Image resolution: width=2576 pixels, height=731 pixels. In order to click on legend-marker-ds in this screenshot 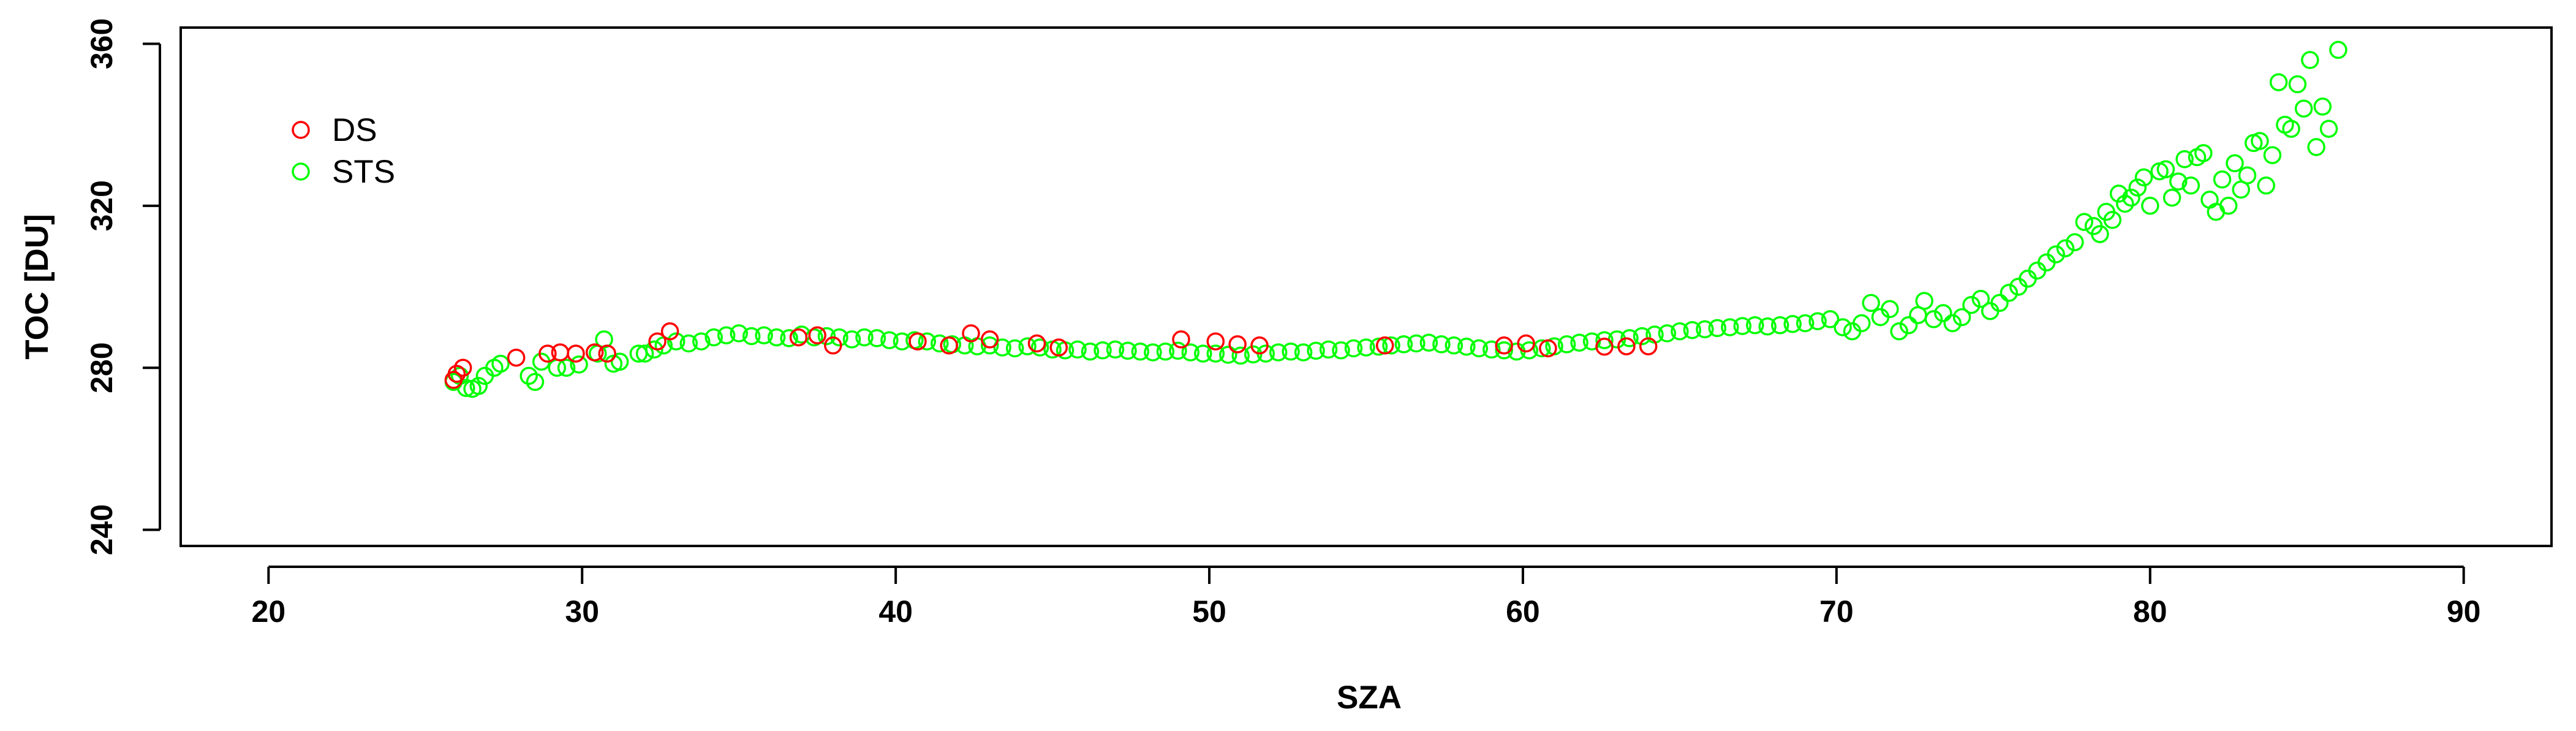, I will do `click(301, 130)`.